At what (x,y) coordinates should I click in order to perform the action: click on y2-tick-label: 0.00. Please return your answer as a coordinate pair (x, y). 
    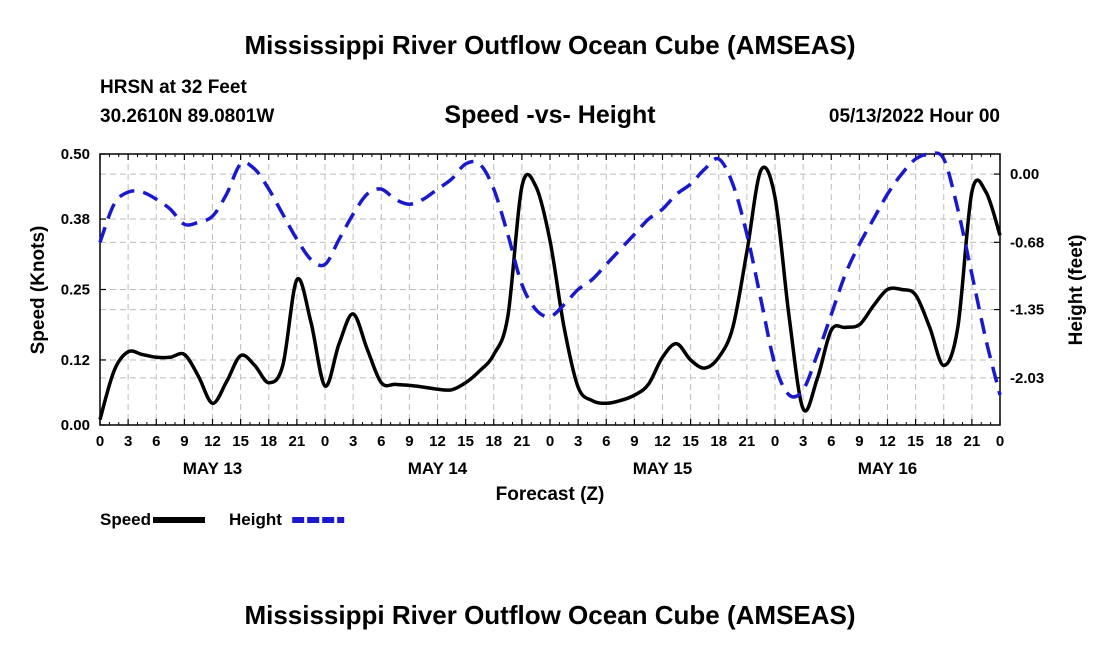
    Looking at the image, I should click on (1024, 174).